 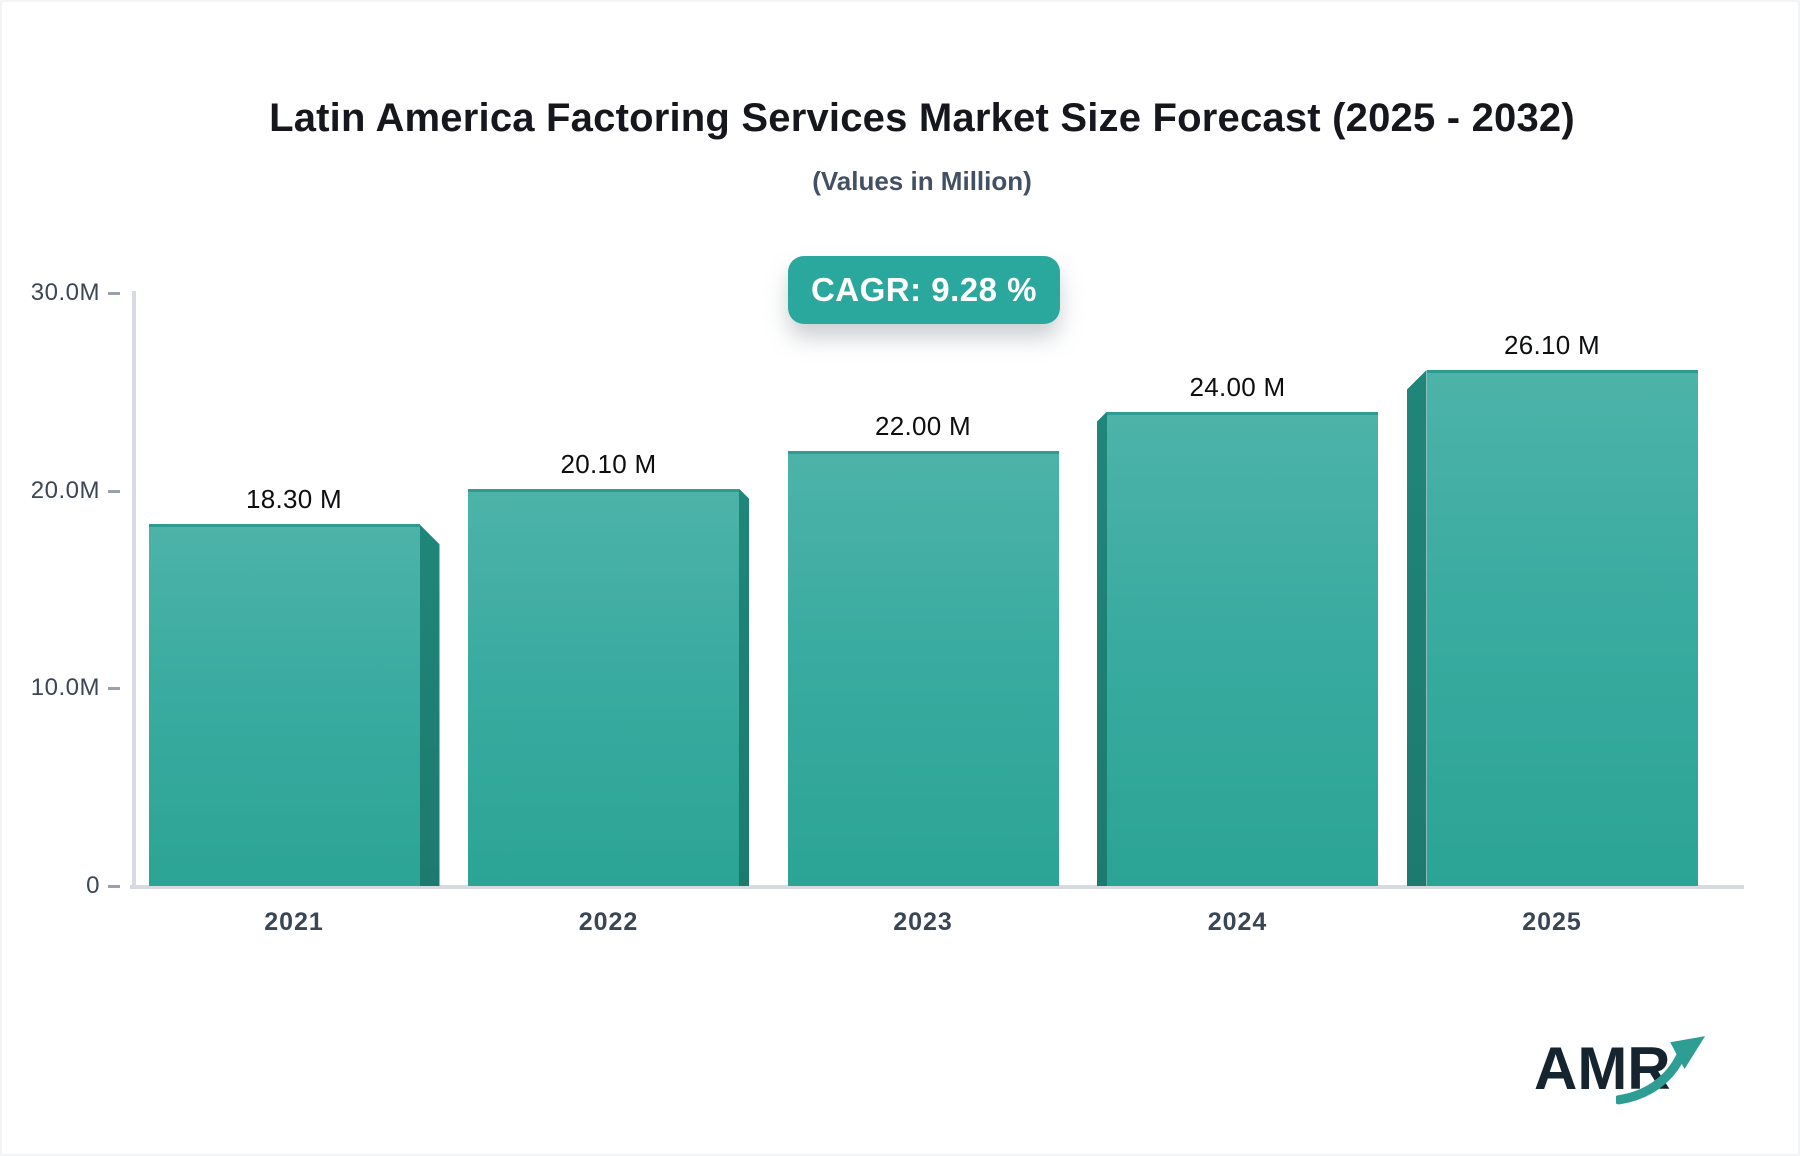 I want to click on bar-2021, so click(x=294, y=705).